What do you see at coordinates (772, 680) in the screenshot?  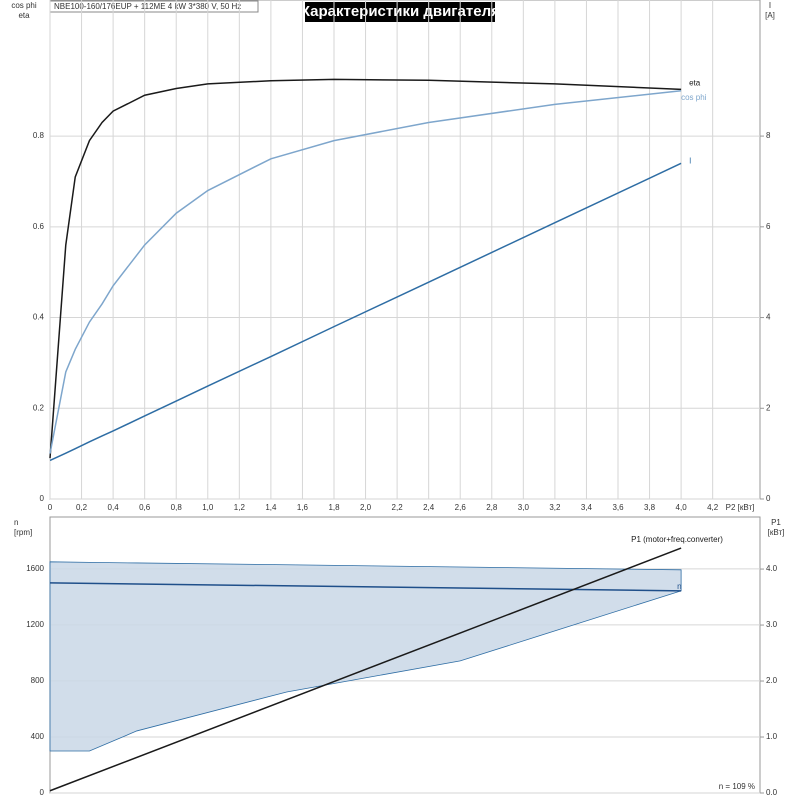 I see `y2-tick-label: 2.0` at bounding box center [772, 680].